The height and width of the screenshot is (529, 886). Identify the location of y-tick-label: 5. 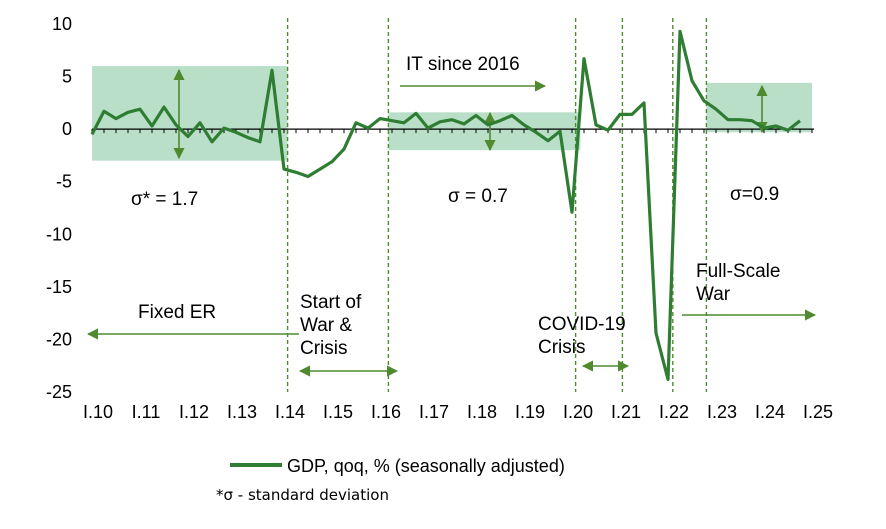
(67, 77).